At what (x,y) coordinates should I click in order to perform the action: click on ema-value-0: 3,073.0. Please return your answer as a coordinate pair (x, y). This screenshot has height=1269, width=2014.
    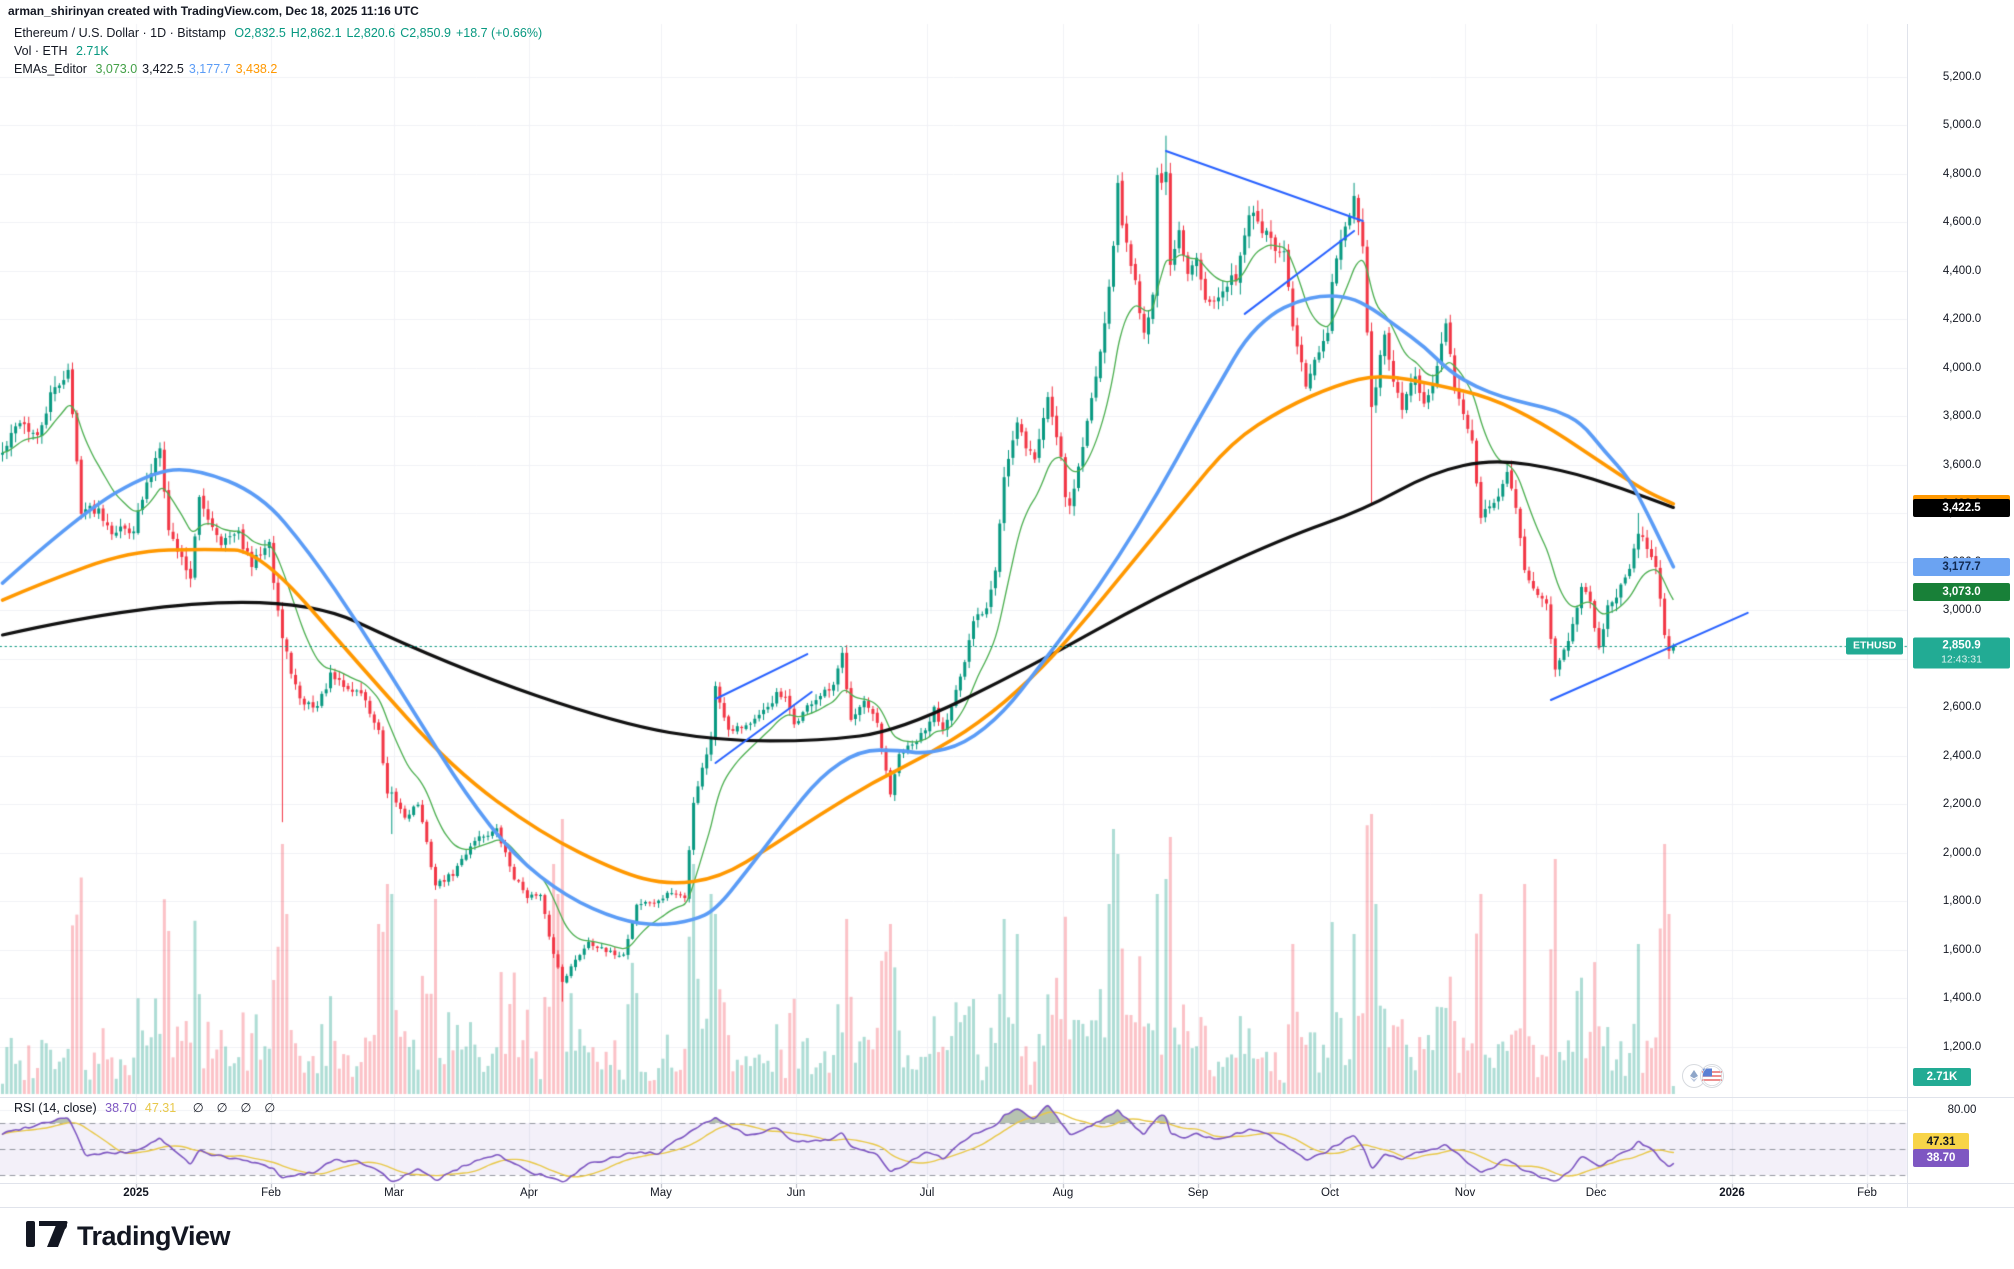
    Looking at the image, I should click on (116, 69).